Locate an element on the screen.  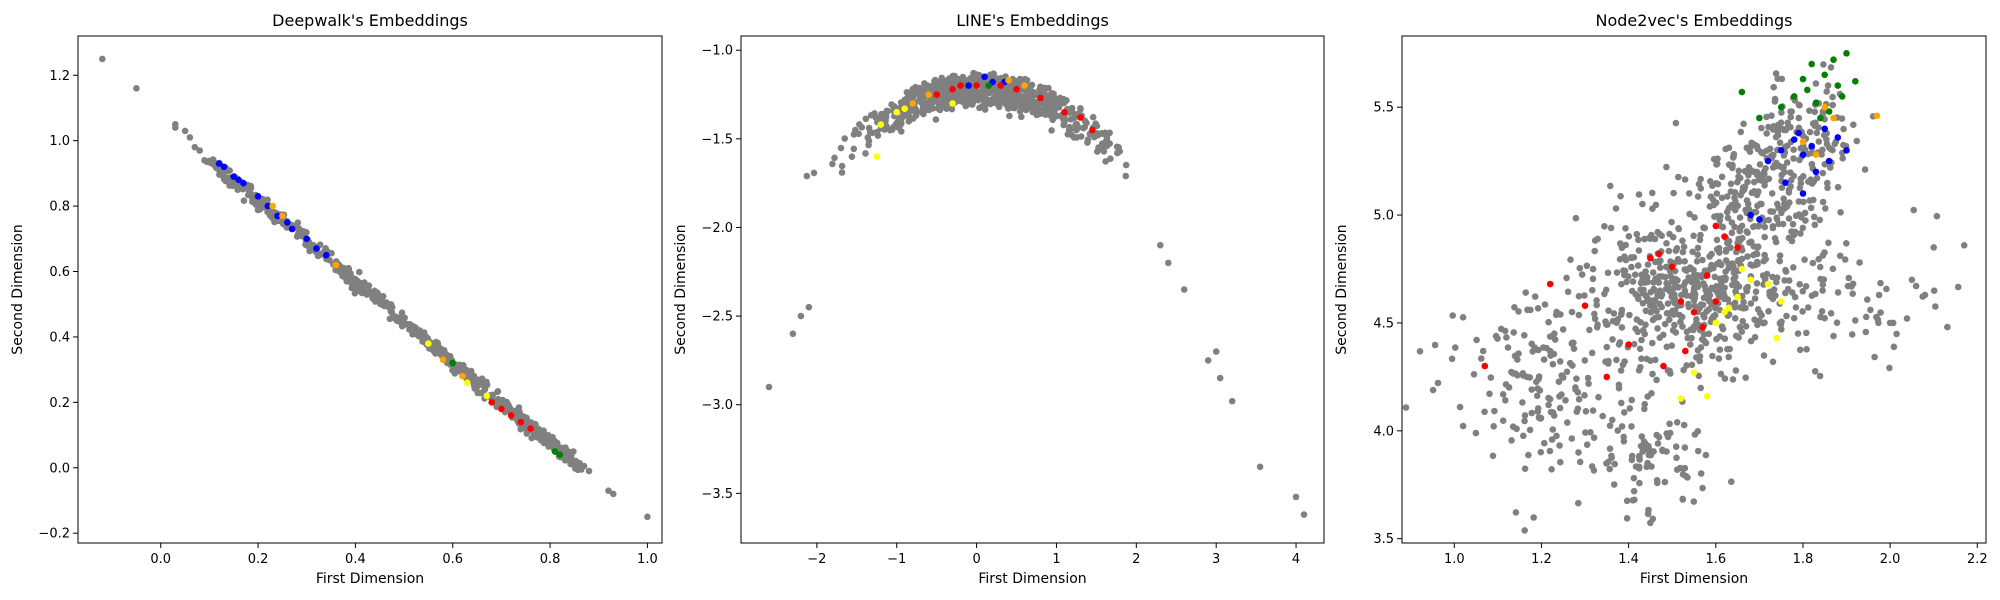
y-tick-label: 0.0 is located at coordinates (59, 468).